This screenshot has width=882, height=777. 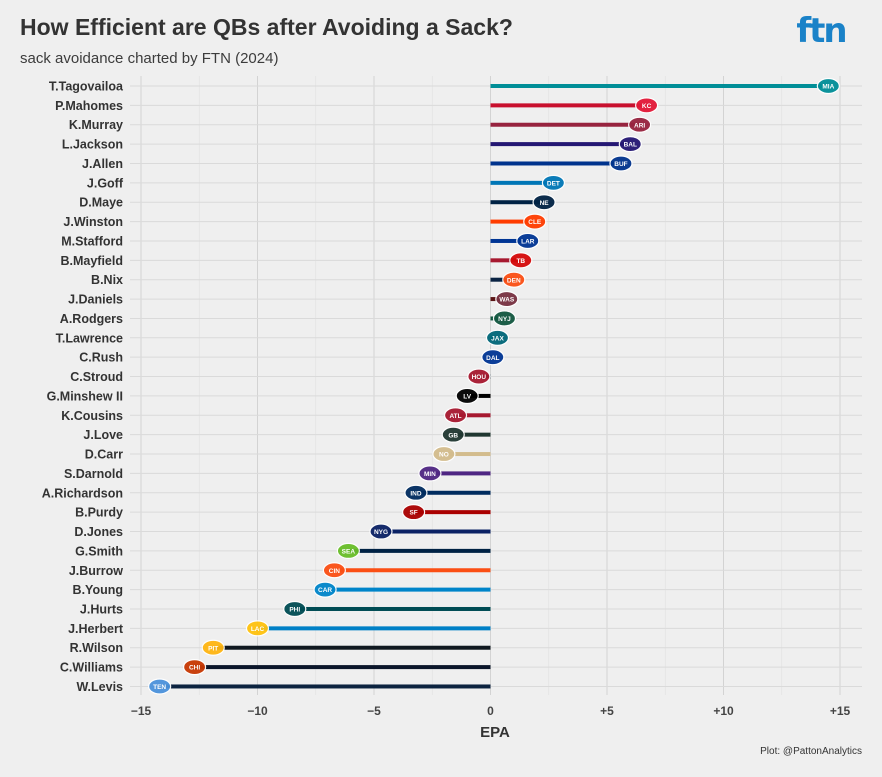 I want to click on team-logo-icon: DAL, so click(x=493, y=357).